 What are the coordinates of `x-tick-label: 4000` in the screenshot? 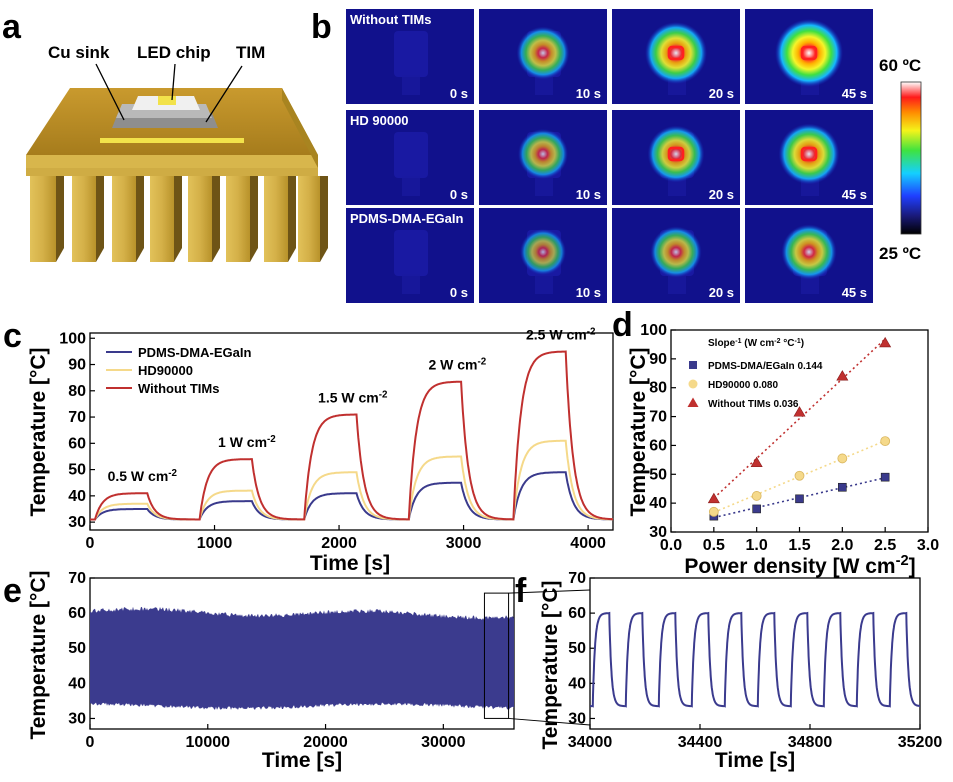 It's located at (588, 543).